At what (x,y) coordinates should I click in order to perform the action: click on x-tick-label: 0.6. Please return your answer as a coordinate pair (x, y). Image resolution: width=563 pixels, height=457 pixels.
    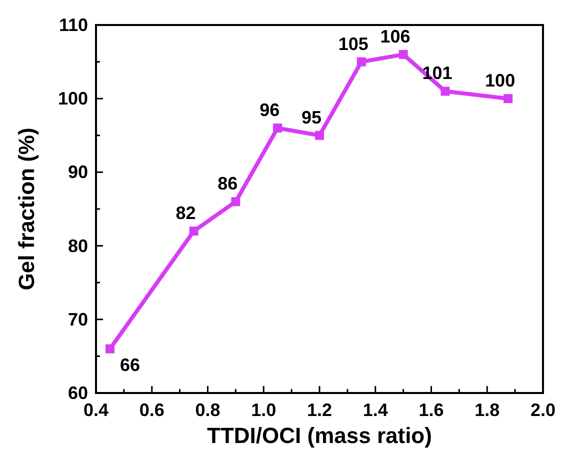
    Looking at the image, I should click on (151, 410).